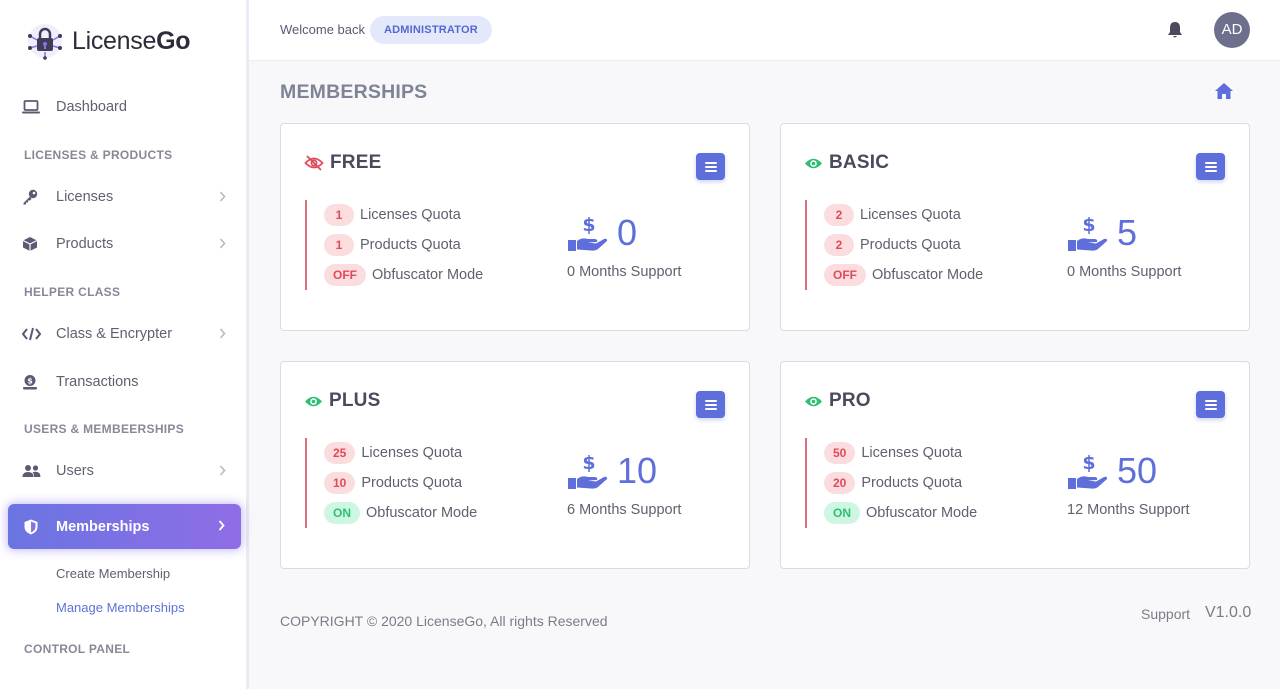  I want to click on top-navbar: Welcome back ADMINISTRATOR AD, so click(764, 30).